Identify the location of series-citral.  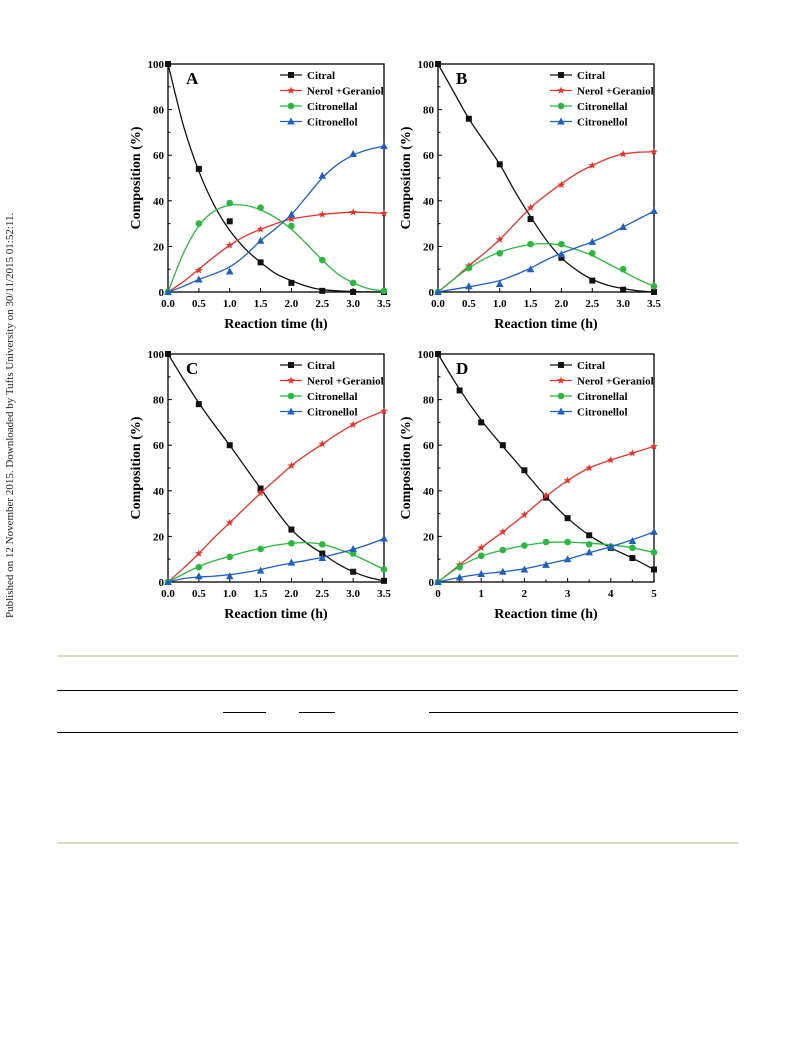
(546, 178).